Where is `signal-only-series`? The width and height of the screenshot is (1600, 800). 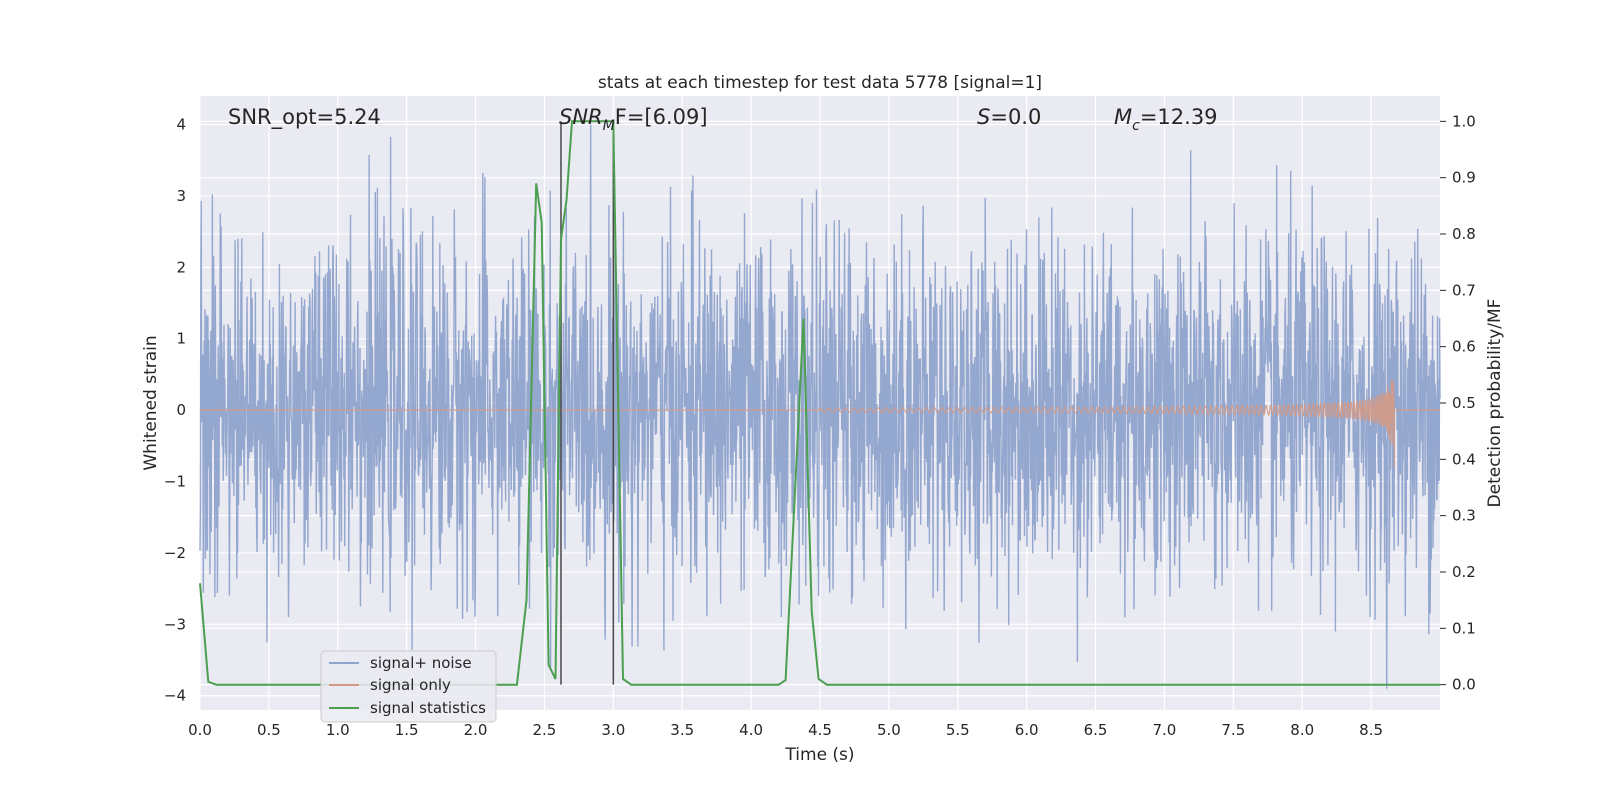
signal-only-series is located at coordinates (820, 423).